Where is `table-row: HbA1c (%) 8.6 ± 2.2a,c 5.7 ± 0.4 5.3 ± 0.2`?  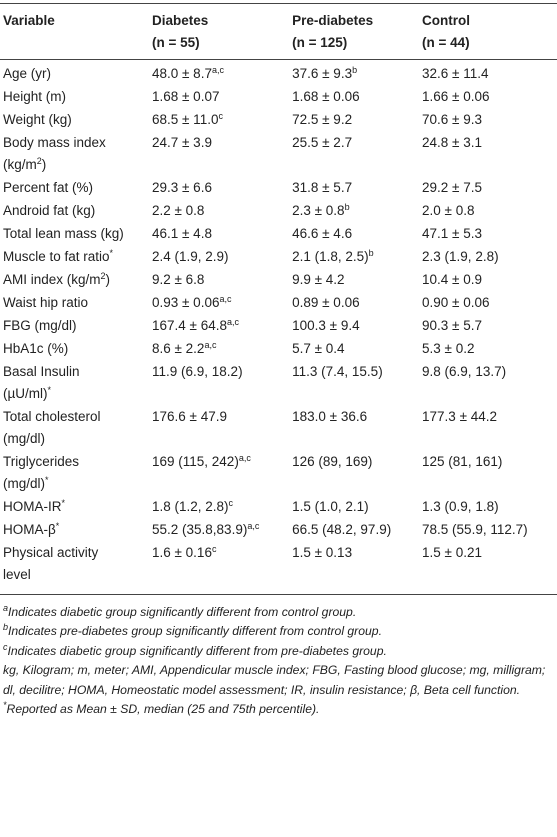 table-row: HbA1c (%) 8.6 ± 2.2a,c 5.7 ± 0.4 5.3 ± 0.2 is located at coordinates (278, 348).